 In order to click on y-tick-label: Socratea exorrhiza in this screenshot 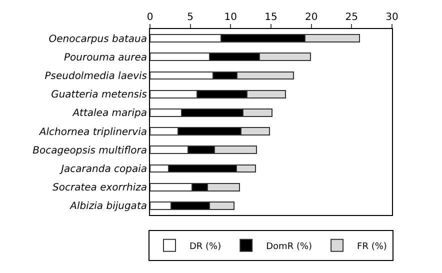, I will do `click(99, 188)`.